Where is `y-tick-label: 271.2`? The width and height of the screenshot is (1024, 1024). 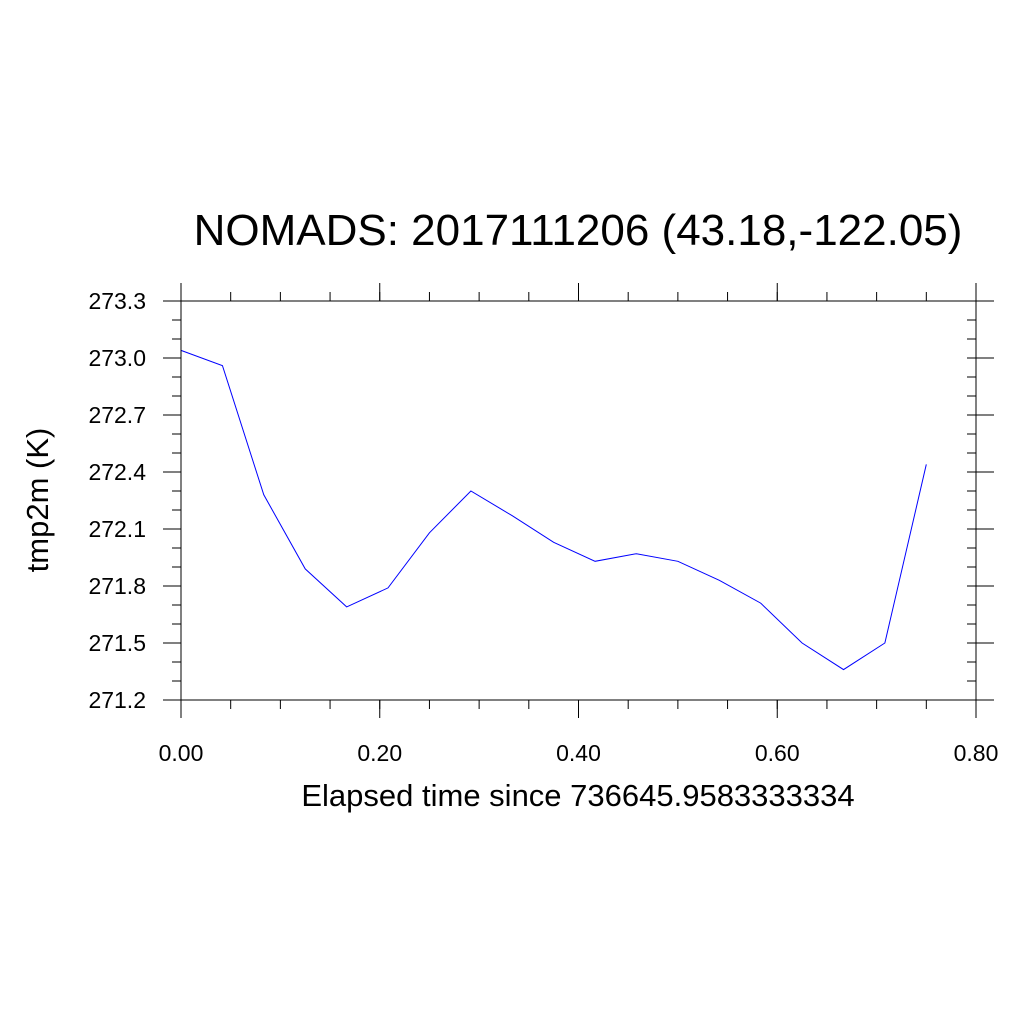
y-tick-label: 271.2 is located at coordinates (117, 700).